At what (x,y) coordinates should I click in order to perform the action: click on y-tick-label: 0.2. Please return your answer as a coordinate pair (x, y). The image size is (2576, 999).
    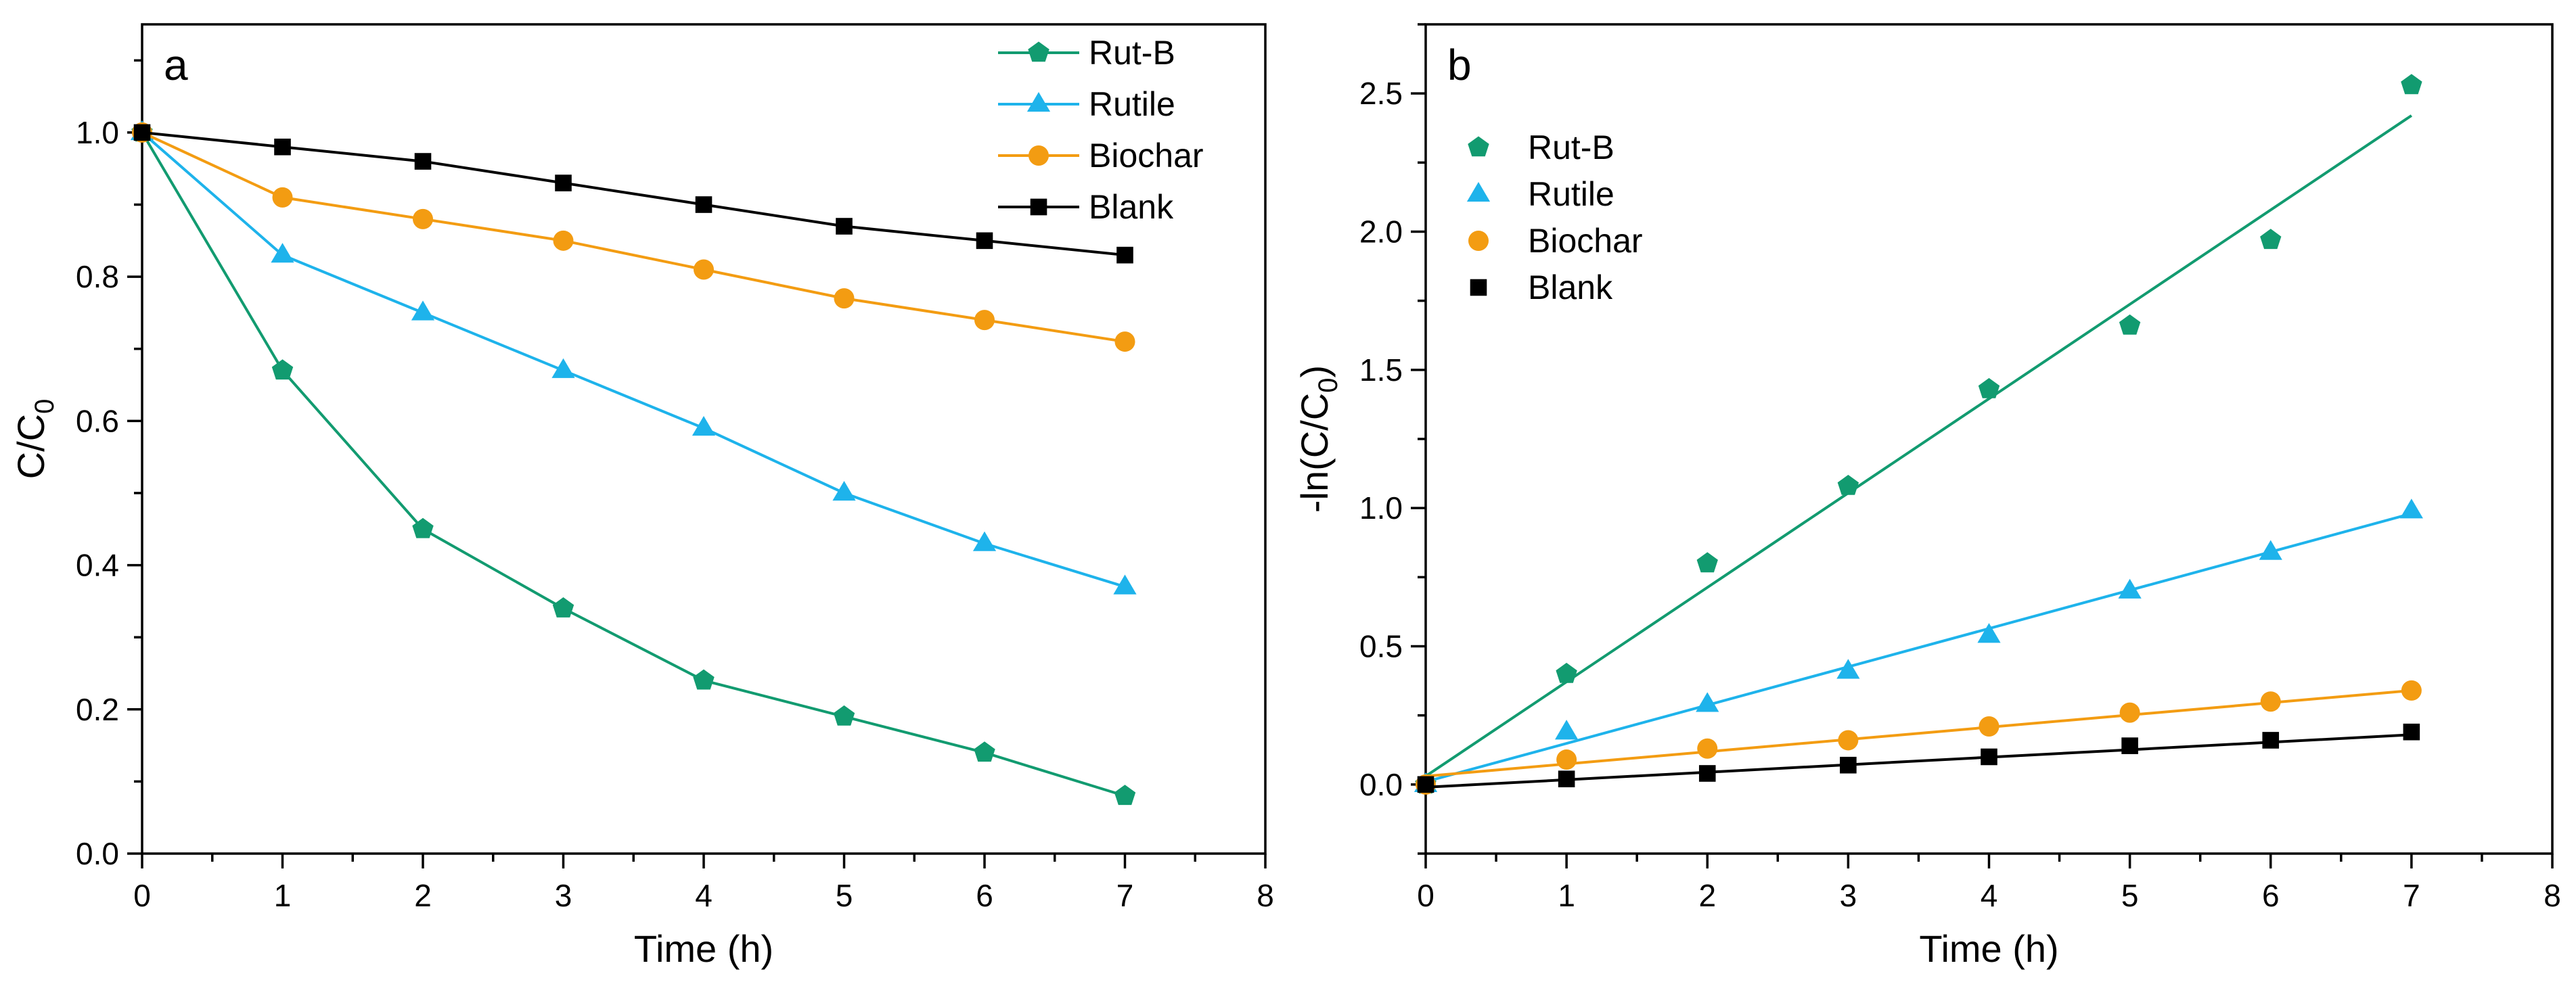
    Looking at the image, I should click on (97, 709).